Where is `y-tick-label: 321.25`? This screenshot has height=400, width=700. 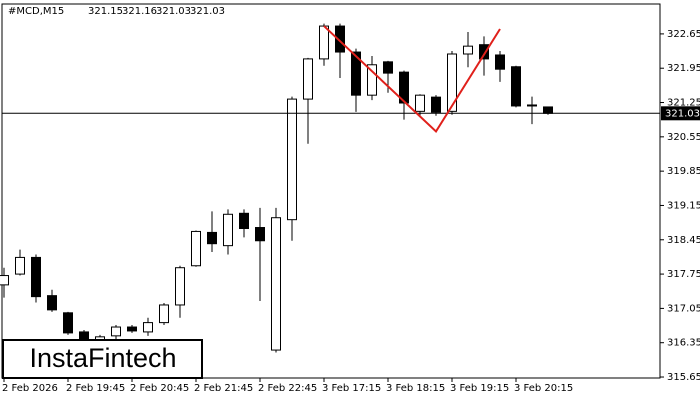 y-tick-label: 321.25 is located at coordinates (683, 103).